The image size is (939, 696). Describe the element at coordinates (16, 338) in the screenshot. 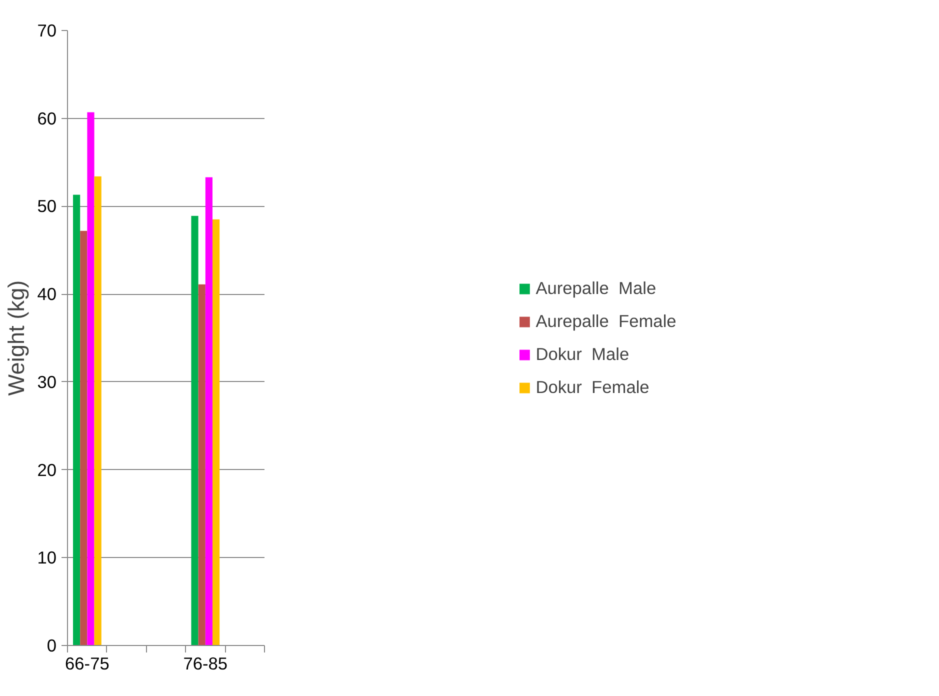

I see `y-axis-title: Weight (kg)` at that location.